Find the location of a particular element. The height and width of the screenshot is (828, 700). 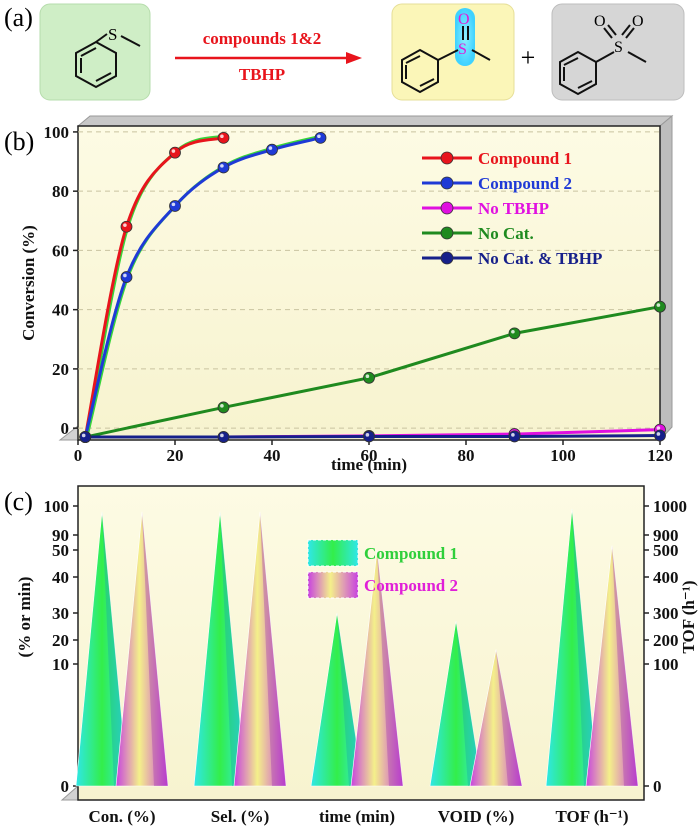

x-tick-label: 60 is located at coordinates (369, 455).